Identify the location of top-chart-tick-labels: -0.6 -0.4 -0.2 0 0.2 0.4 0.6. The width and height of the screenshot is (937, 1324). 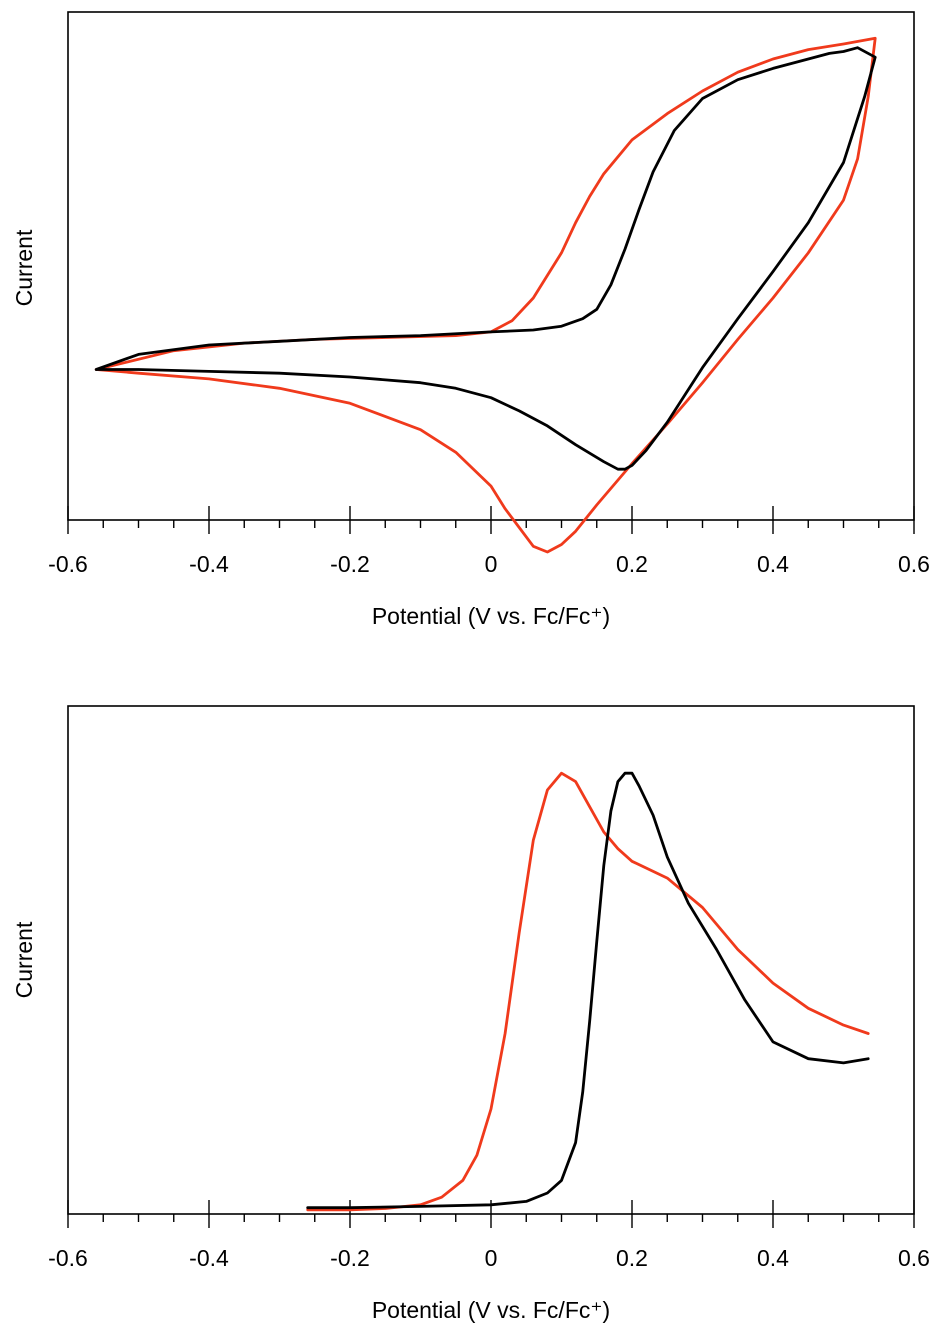
(489, 564).